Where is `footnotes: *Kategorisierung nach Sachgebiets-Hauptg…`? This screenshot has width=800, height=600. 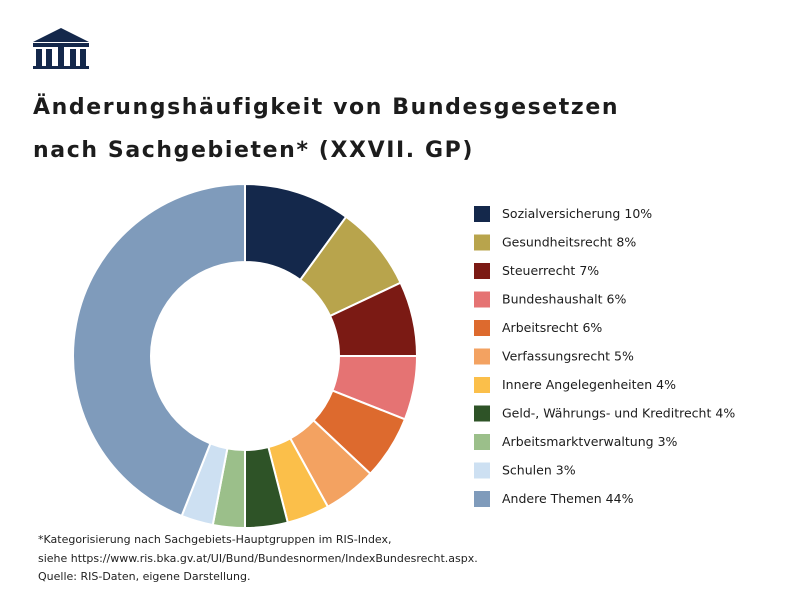
footnotes: *Kategorisierung nach Sachgebiets-Hauptg… is located at coordinates (258, 559).